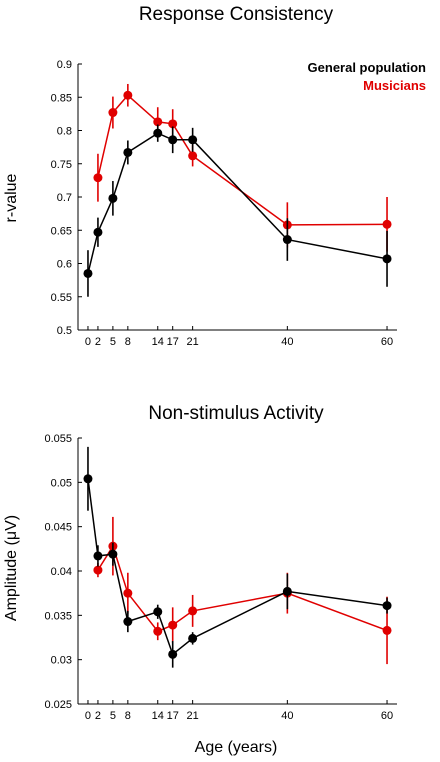 The width and height of the screenshot is (440, 762). I want to click on series-line-general-population, so click(237, 203).